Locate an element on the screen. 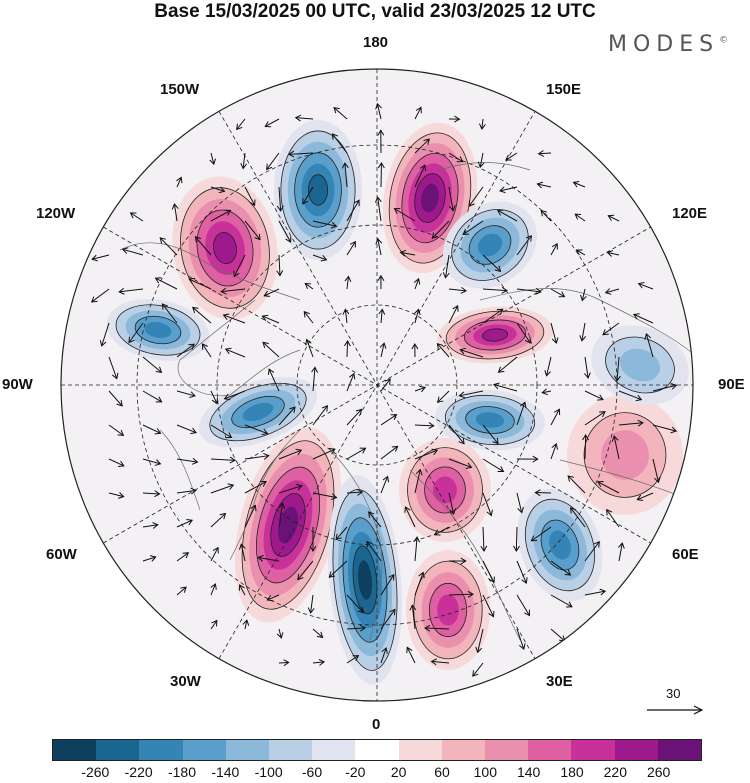  anomaly-high-pacific-northeast is located at coordinates (430, 198).